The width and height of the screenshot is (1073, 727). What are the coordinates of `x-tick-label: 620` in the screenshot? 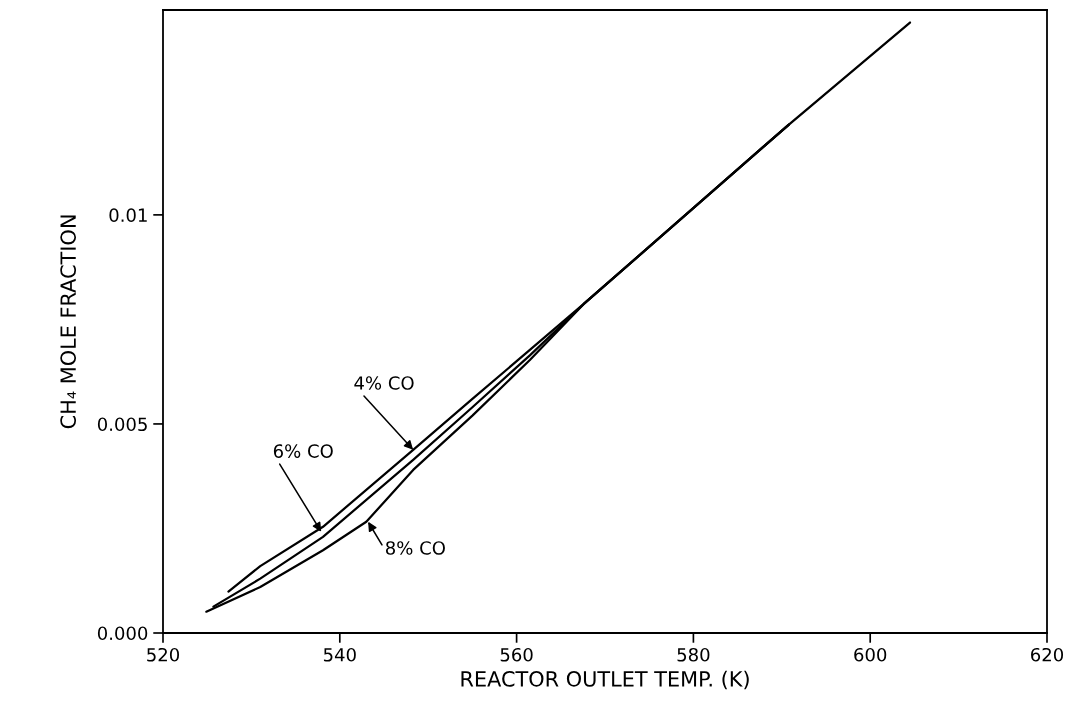 It's located at (1047, 654).